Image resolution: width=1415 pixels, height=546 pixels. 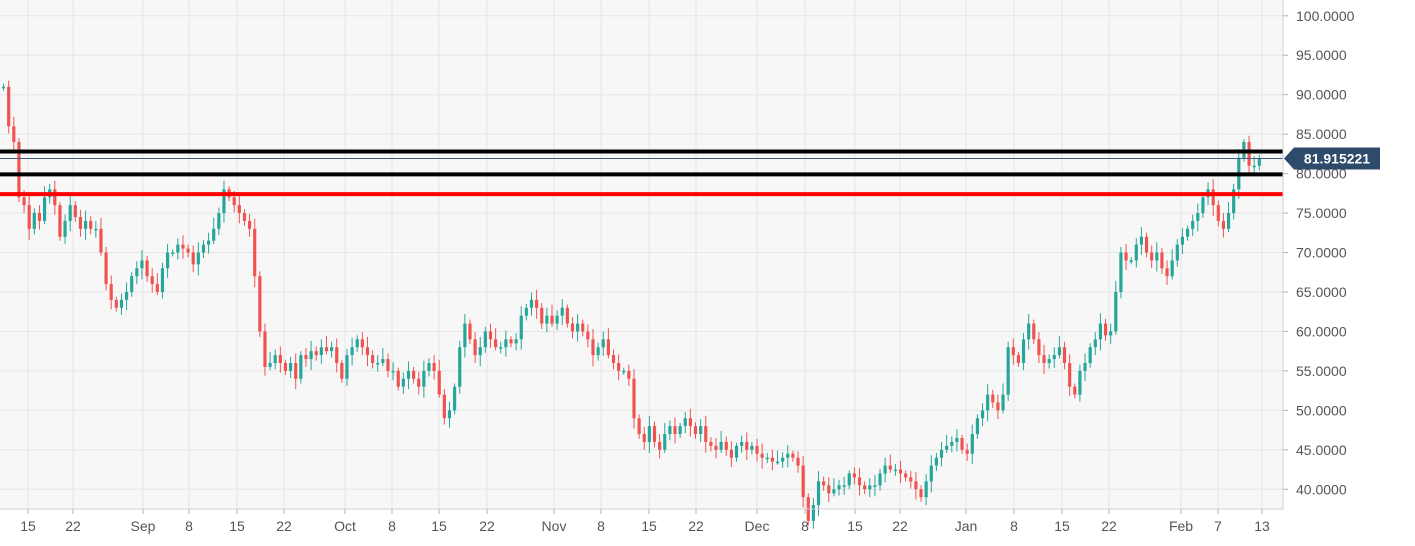 I want to click on horizontal-lines, so click(x=641, y=173).